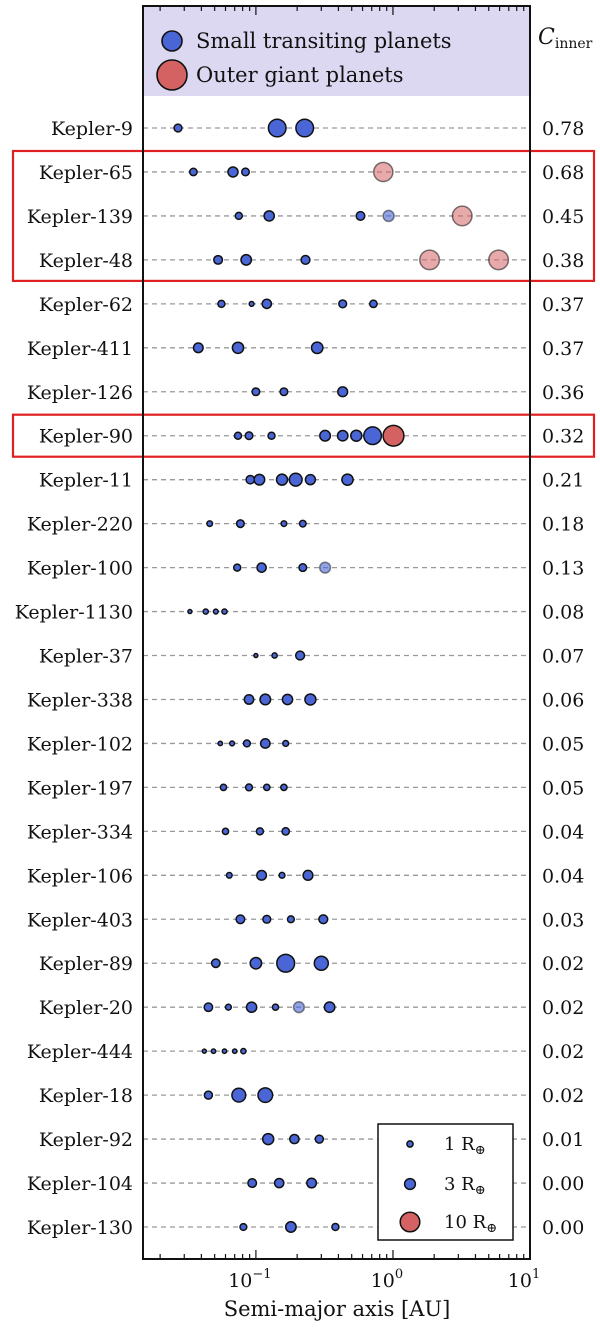  Describe the element at coordinates (172, 41) in the screenshot. I see `legend-small-marker` at that location.